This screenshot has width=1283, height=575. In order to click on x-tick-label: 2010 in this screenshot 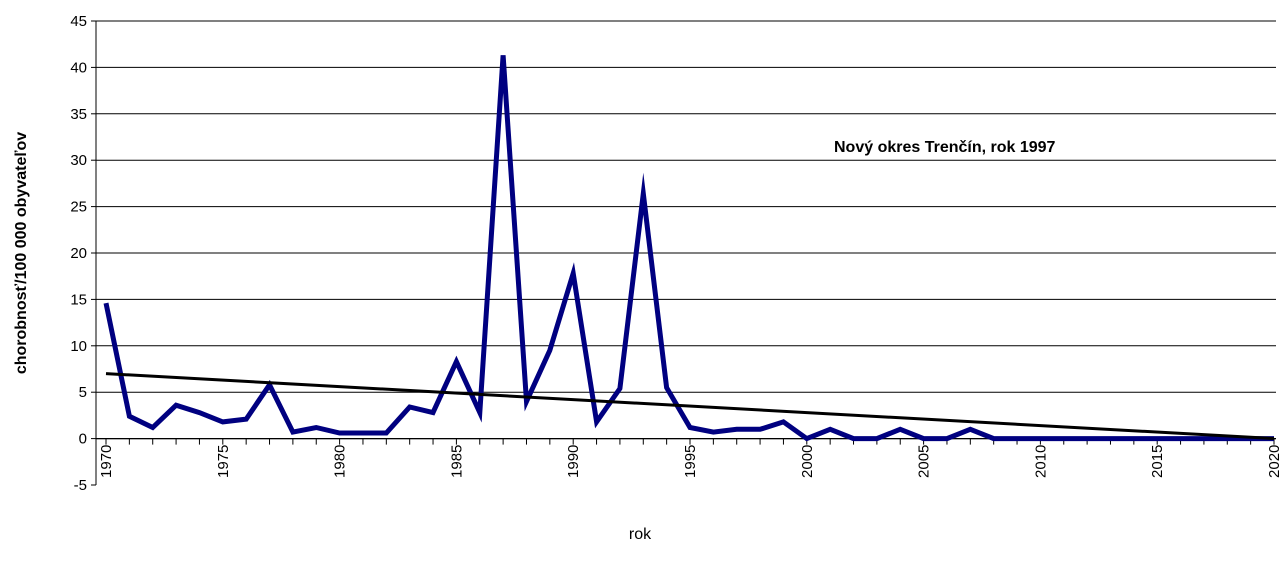, I will do `click(1040, 461)`.